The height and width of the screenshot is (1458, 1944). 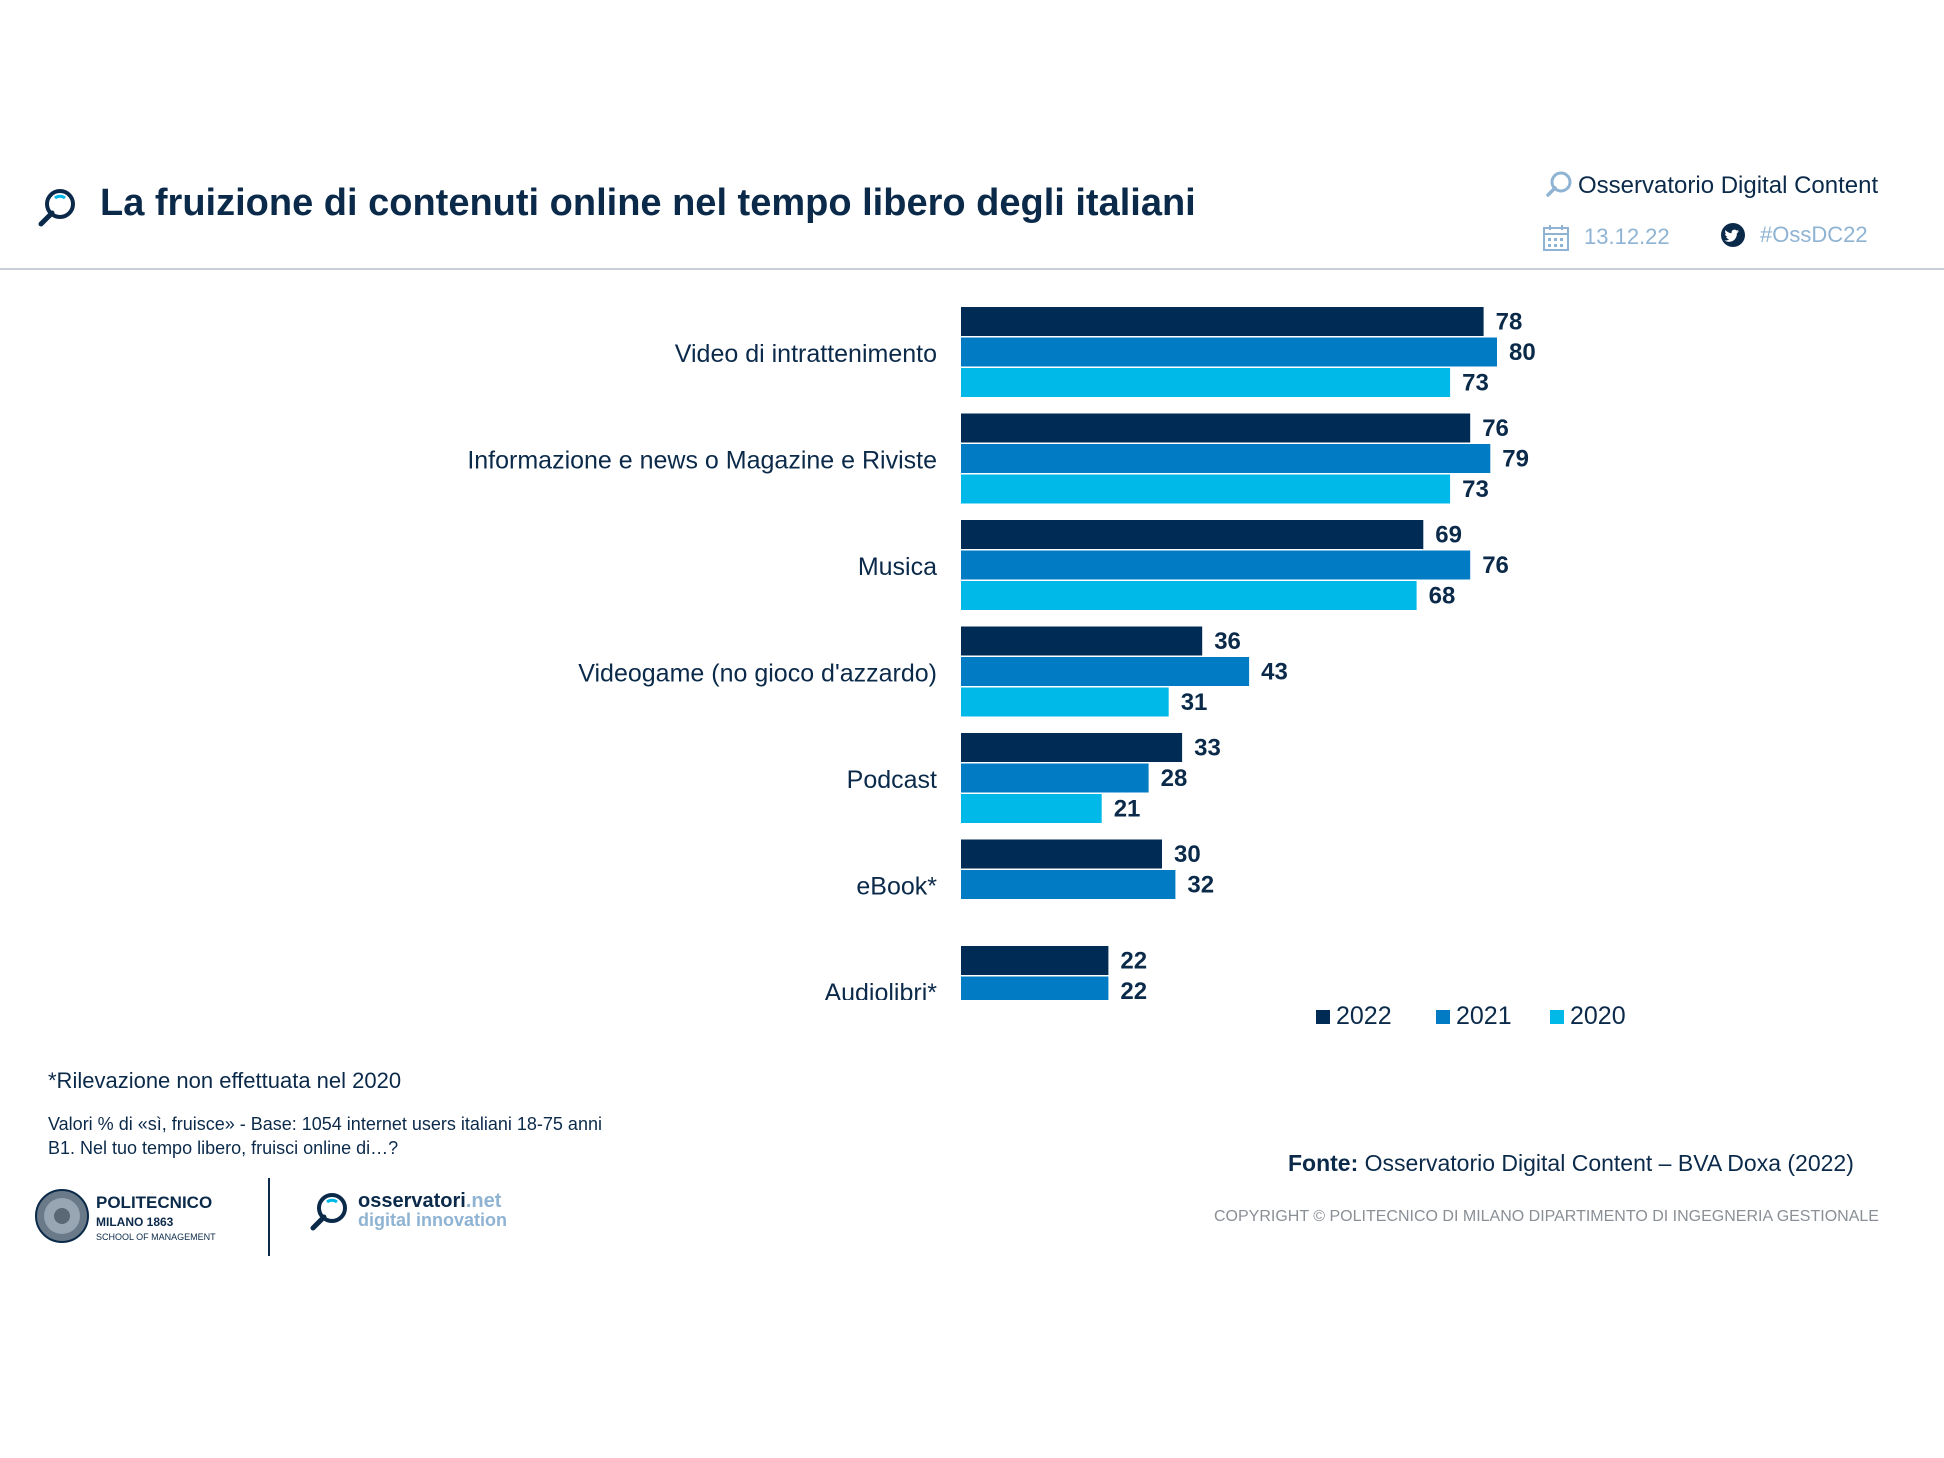 I want to click on data-label: 31, so click(x=1194, y=702).